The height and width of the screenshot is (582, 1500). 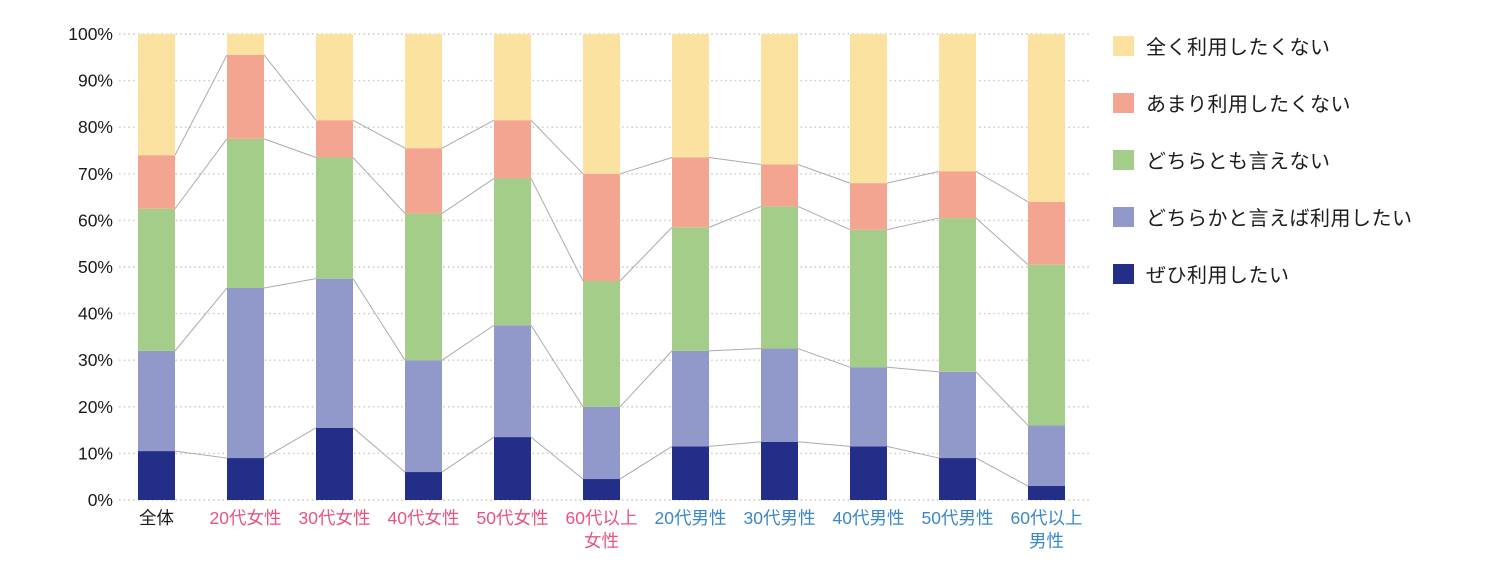 I want to click on x-axis-category-label: 40代男性, so click(x=869, y=518).